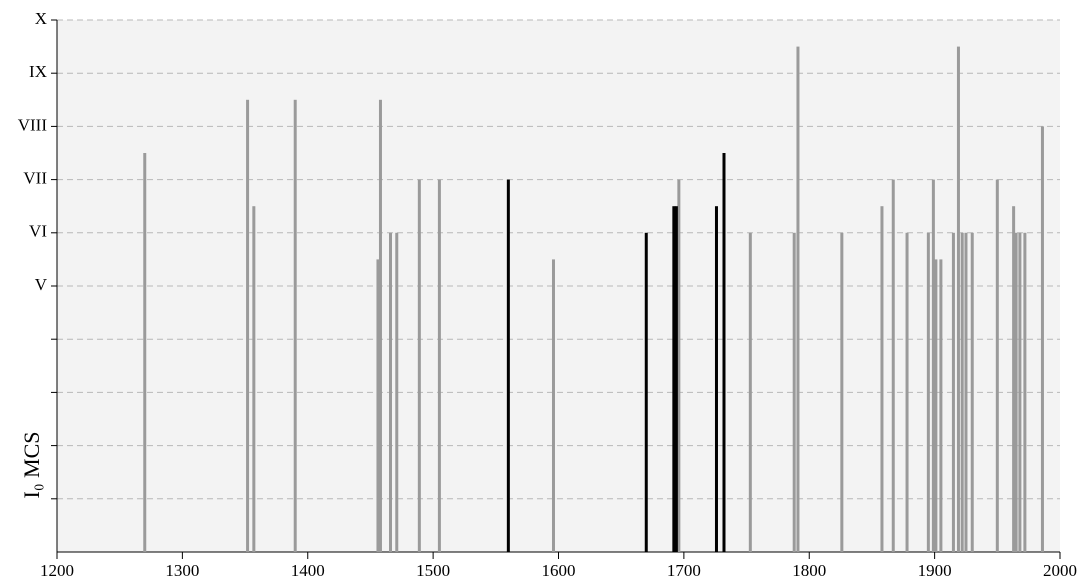 This screenshot has height=585, width=1081. What do you see at coordinates (38, 231) in the screenshot?
I see `y-tick-label: VI` at bounding box center [38, 231].